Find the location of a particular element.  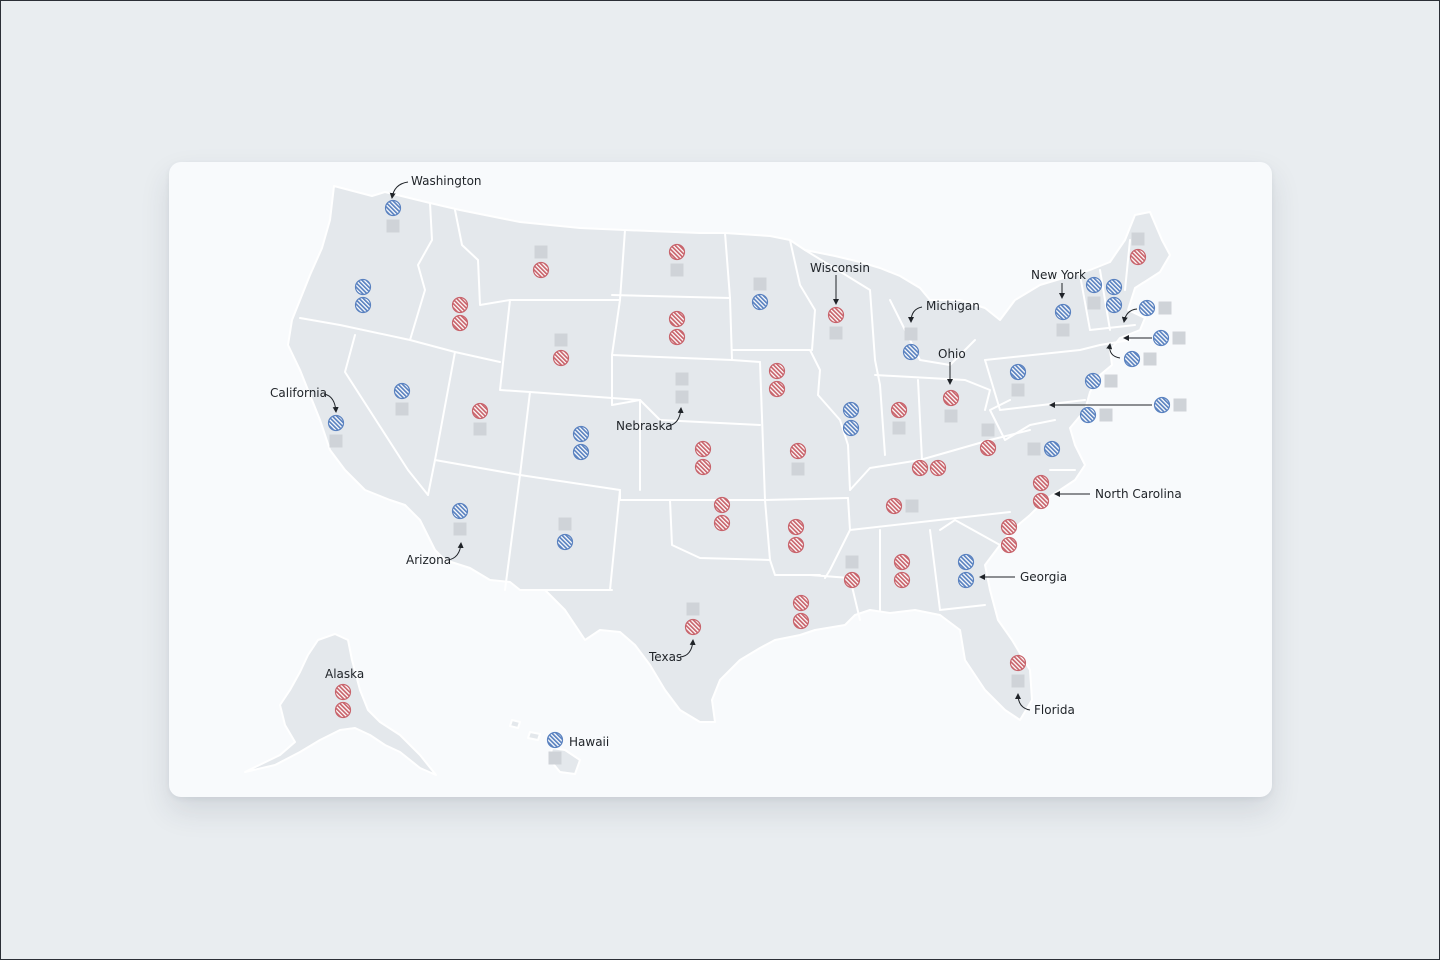

nevada-blue-circle-marker is located at coordinates (402, 391).